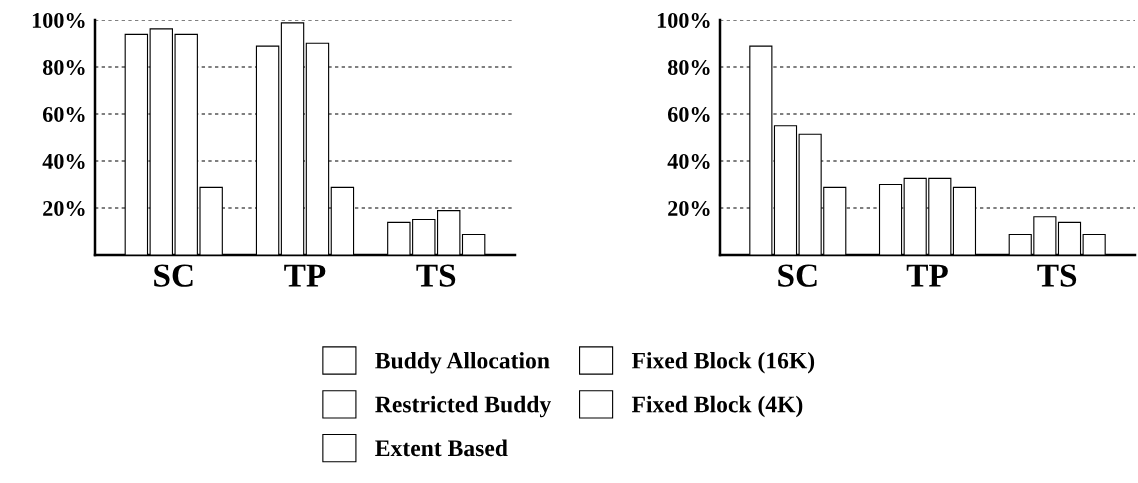 Image resolution: width=1138 pixels, height=483 pixels. I want to click on legend-label: Restricted Buddy, so click(463, 406).